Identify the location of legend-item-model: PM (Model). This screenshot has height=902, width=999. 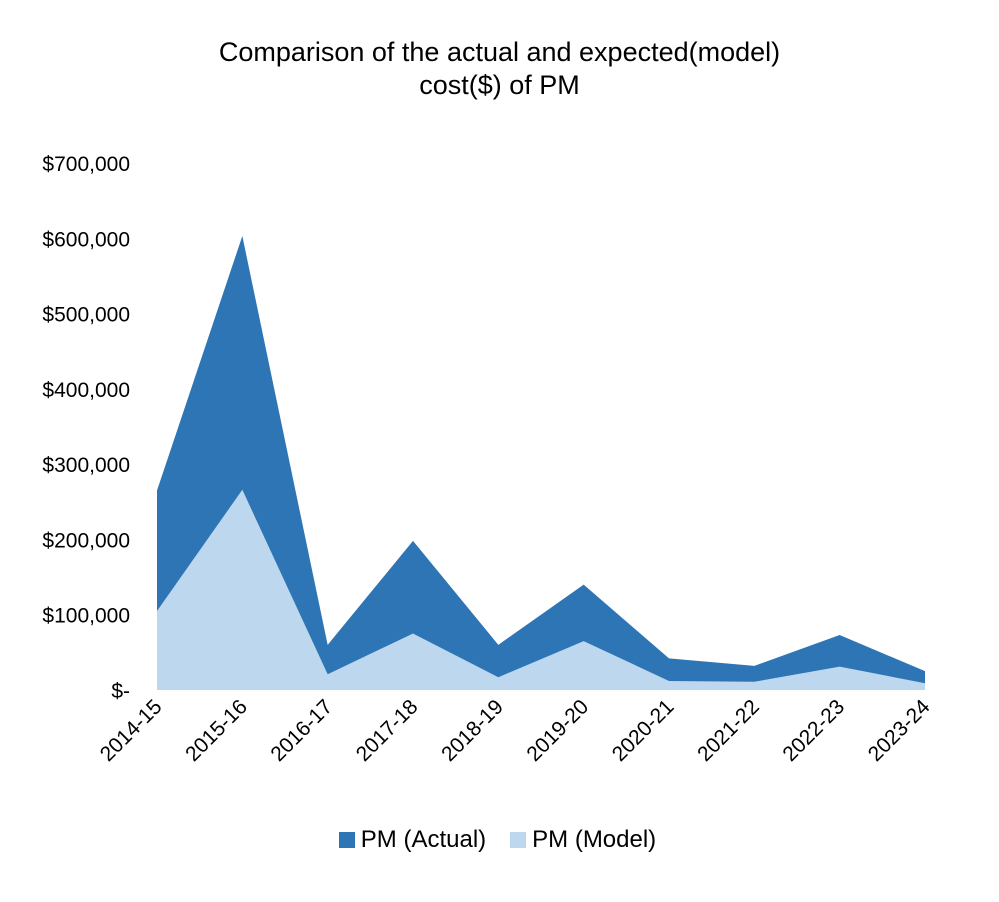
(583, 840).